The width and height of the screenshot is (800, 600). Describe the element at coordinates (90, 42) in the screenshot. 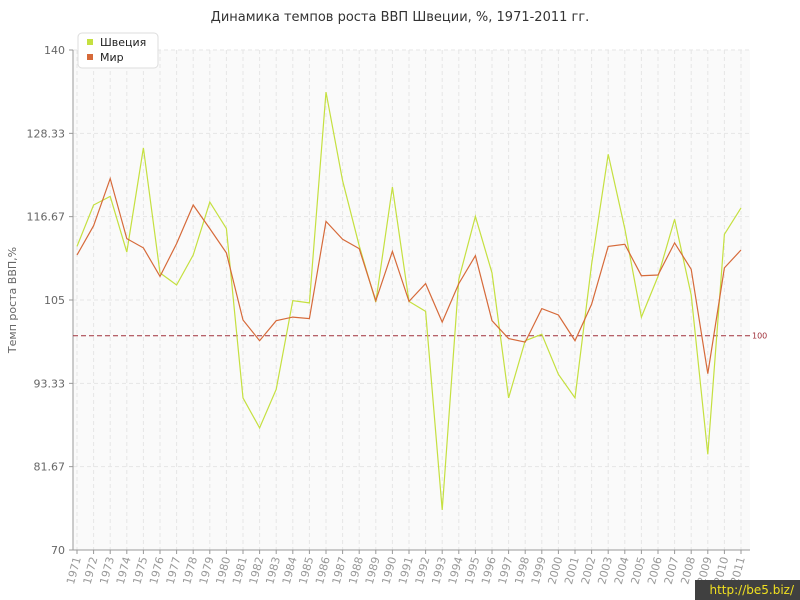

I see `legend-swatch-sweden` at that location.